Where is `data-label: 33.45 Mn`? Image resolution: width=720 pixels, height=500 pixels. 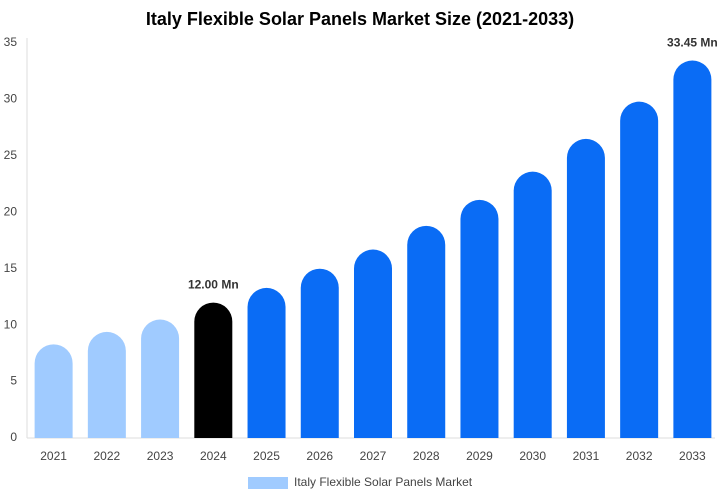
data-label: 33.45 Mn is located at coordinates (692, 43).